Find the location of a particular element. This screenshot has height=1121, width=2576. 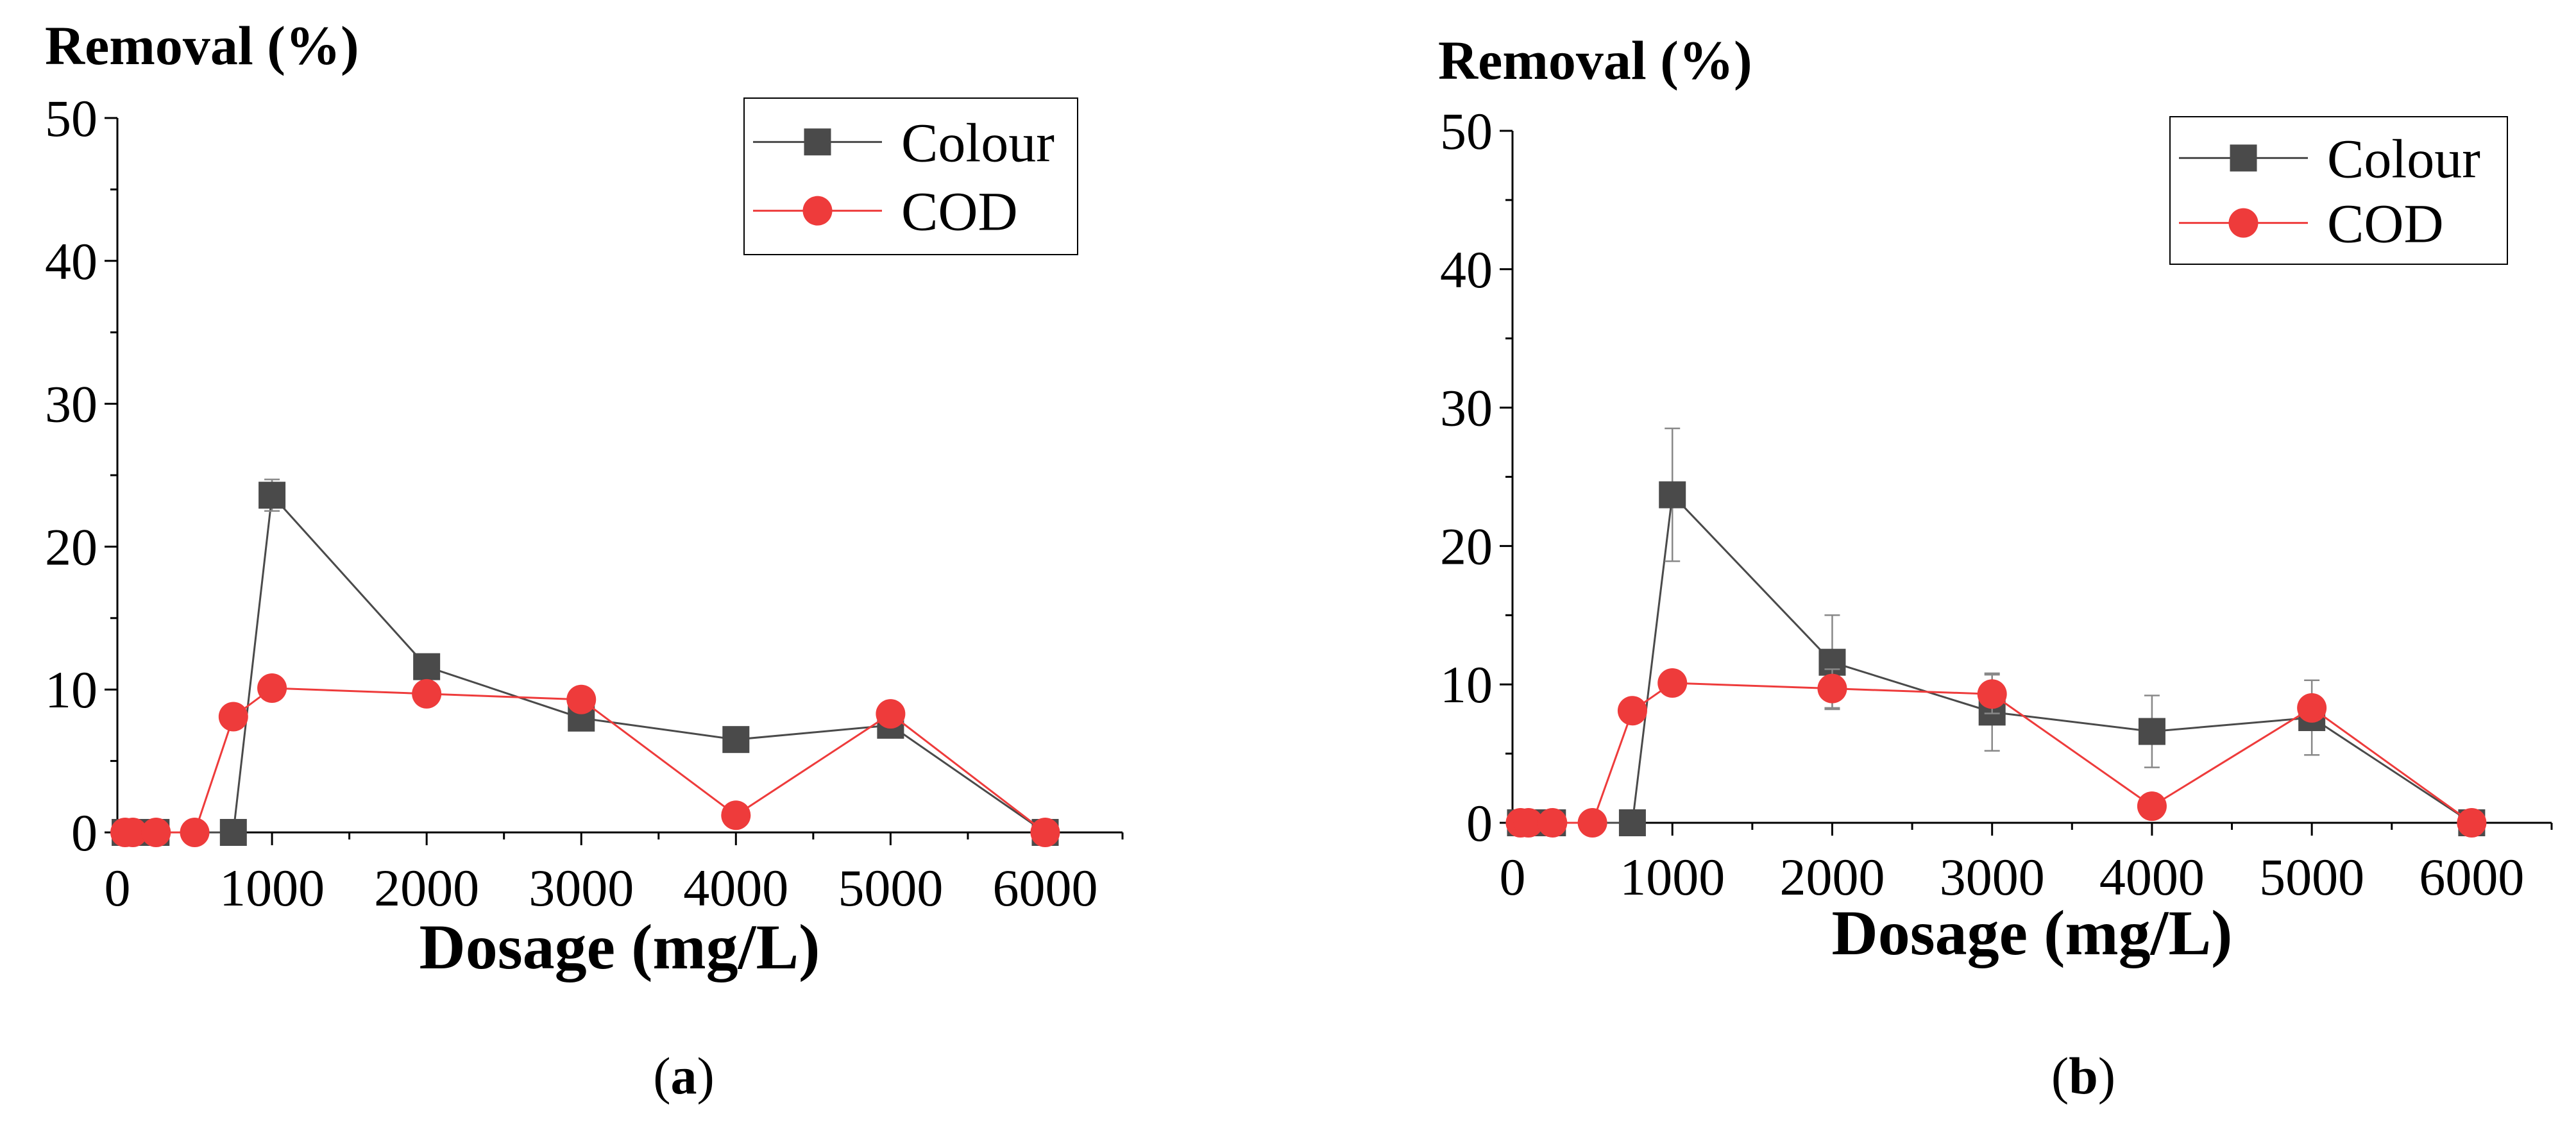

panel-label: (a) is located at coordinates (684, 1076).